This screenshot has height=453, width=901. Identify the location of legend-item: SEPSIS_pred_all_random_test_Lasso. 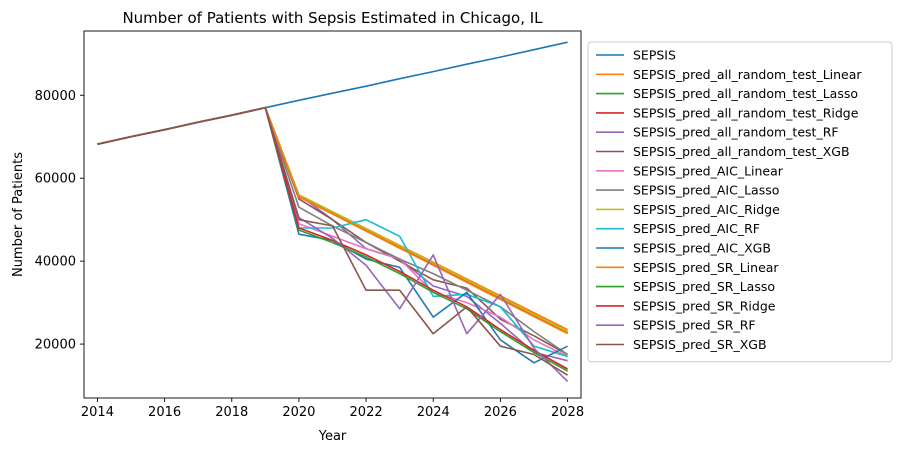
(727, 93).